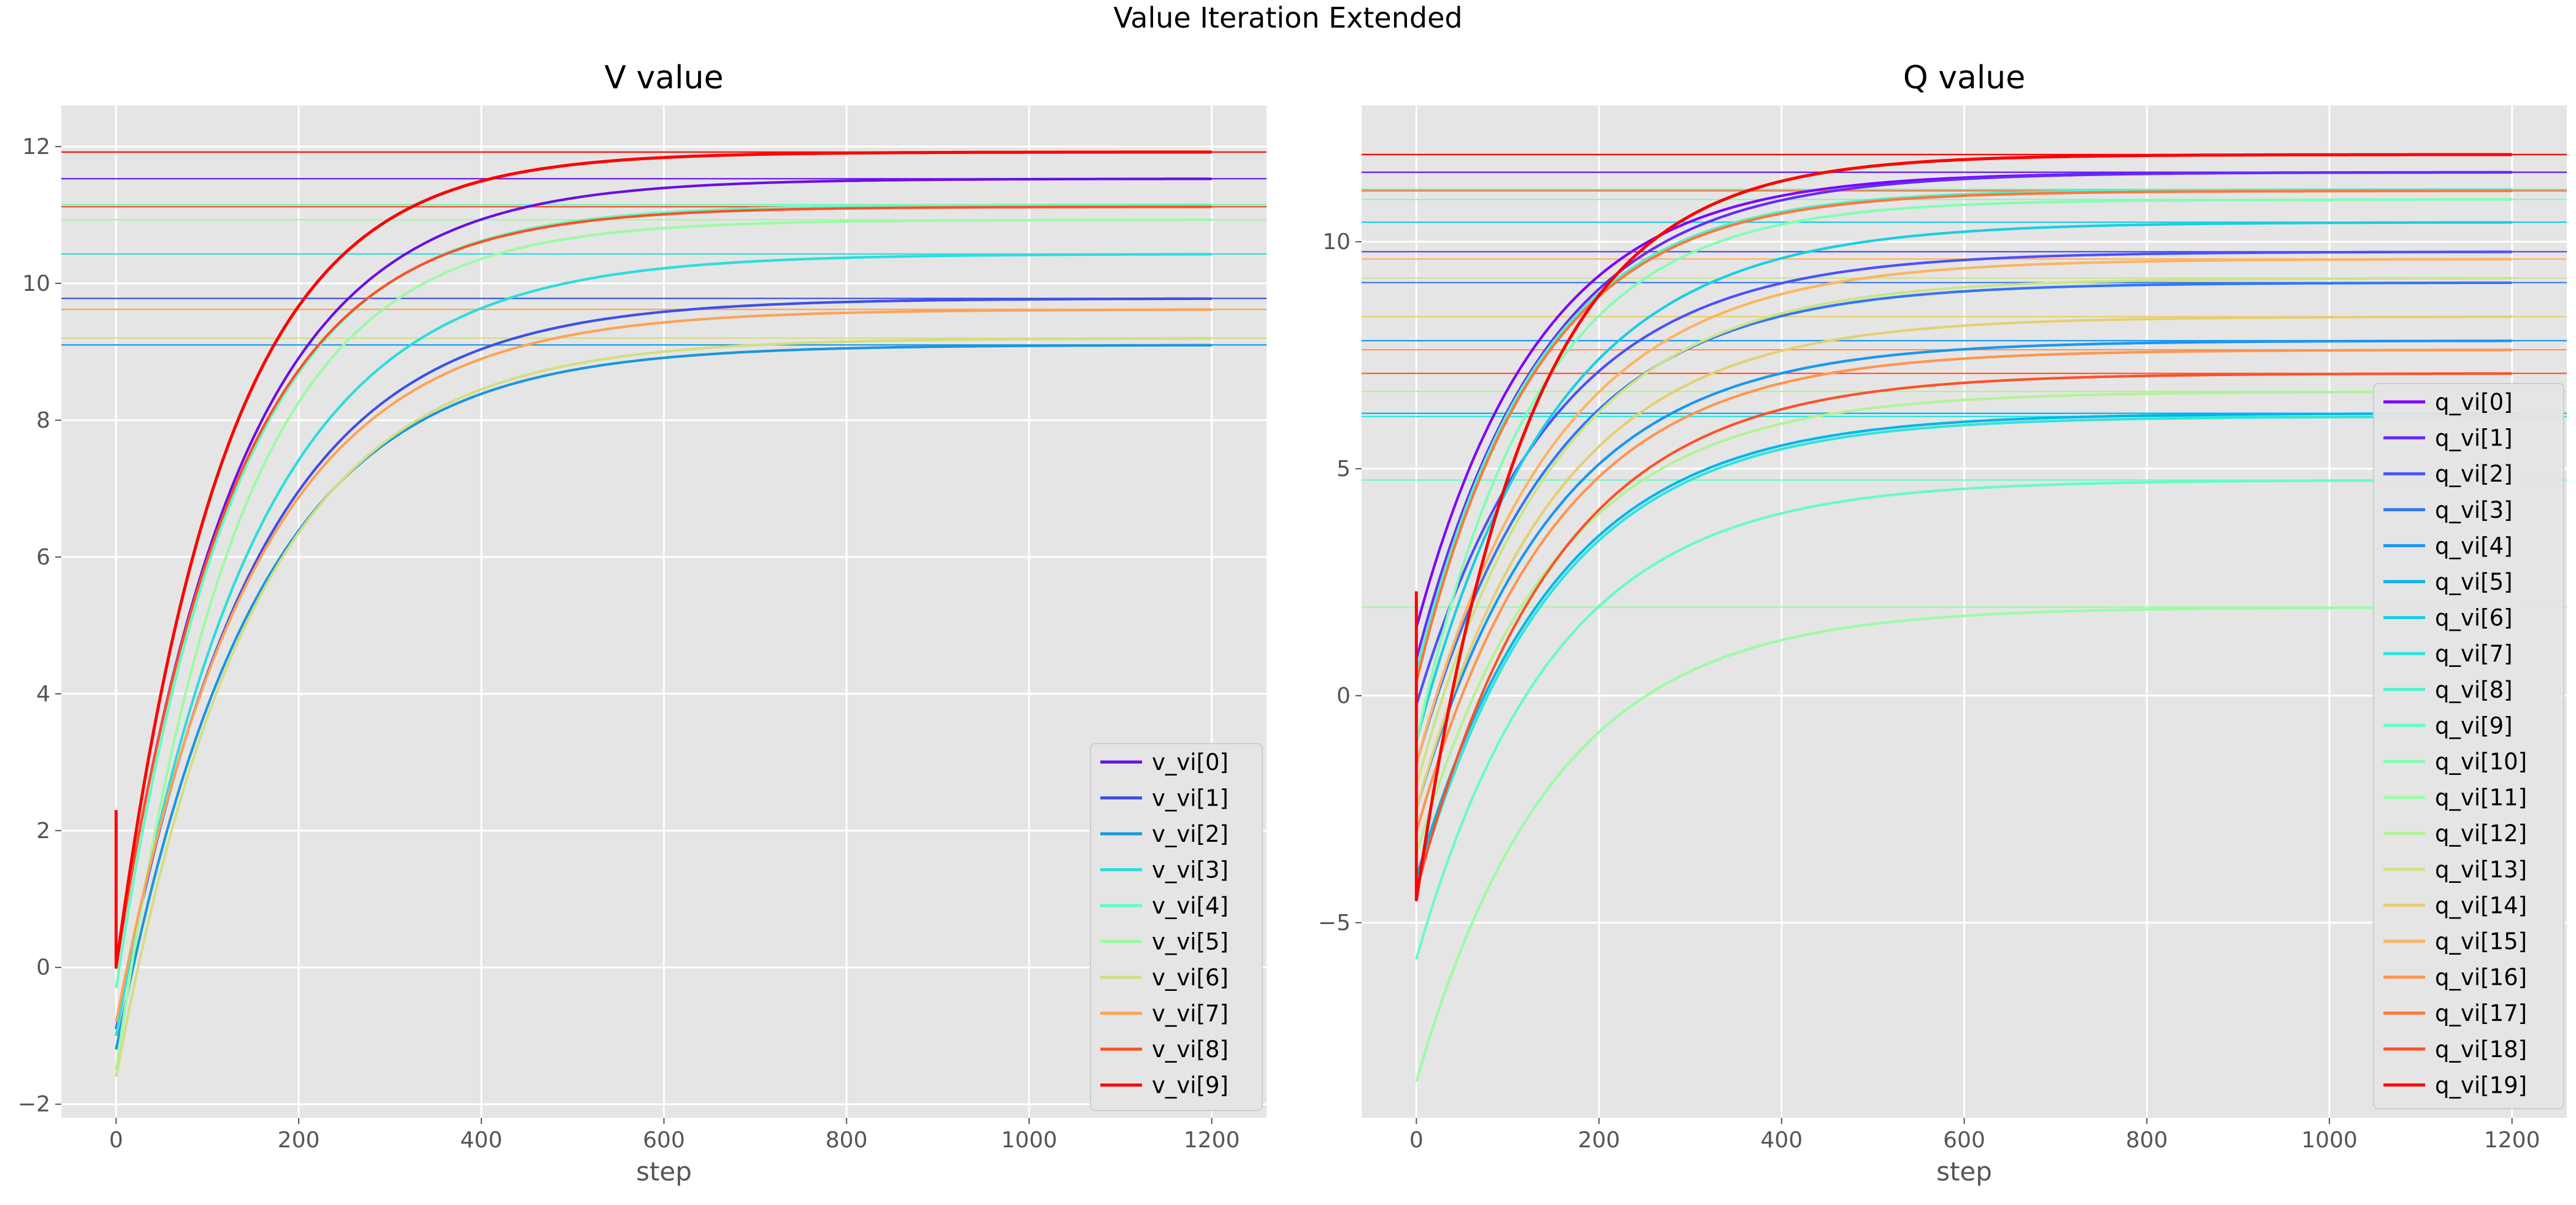  I want to click on y-tick-label: 4, so click(43, 694).